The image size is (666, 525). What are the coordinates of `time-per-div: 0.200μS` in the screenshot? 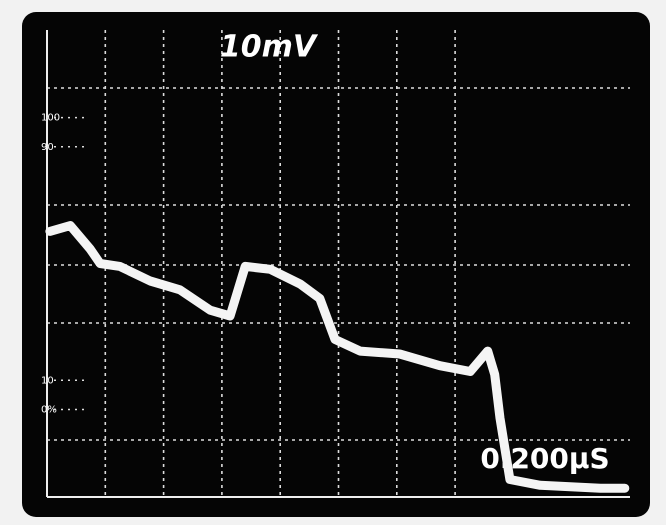 It's located at (544, 458).